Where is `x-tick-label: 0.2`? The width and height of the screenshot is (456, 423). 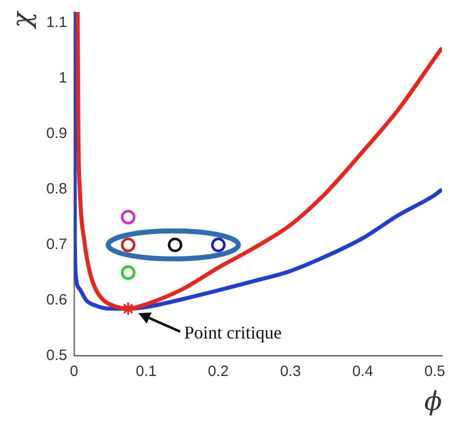
x-tick-label: 0.2 is located at coordinates (218, 371).